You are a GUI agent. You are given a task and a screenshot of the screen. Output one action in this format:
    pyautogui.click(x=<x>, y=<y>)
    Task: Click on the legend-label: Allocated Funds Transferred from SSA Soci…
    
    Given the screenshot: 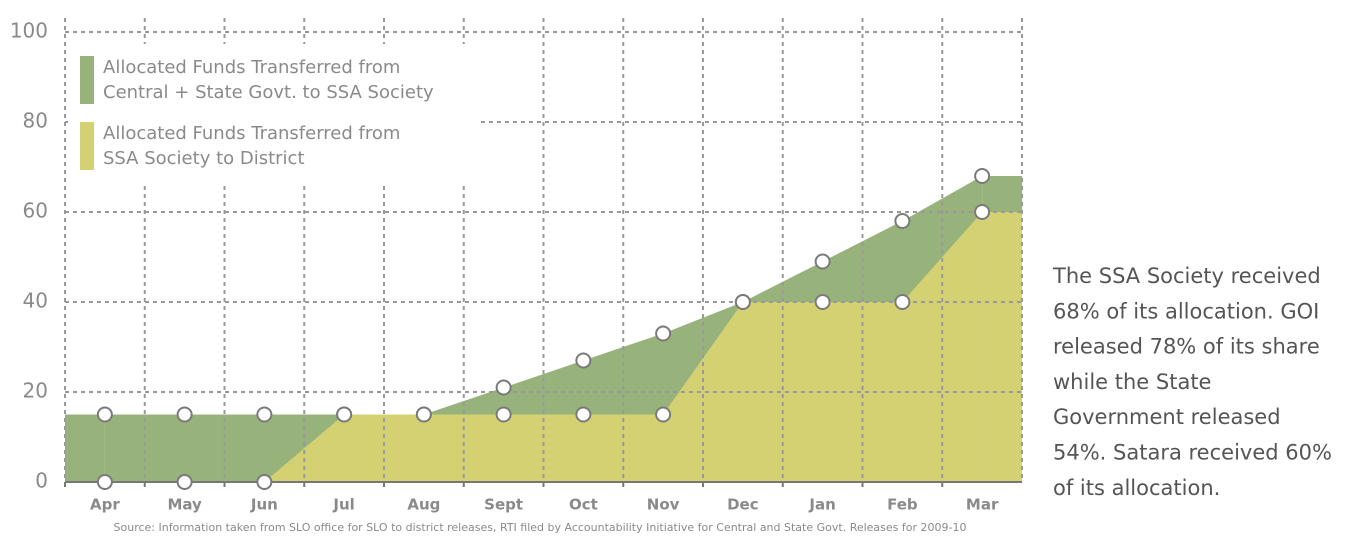 What is the action you would take?
    pyautogui.click(x=251, y=146)
    